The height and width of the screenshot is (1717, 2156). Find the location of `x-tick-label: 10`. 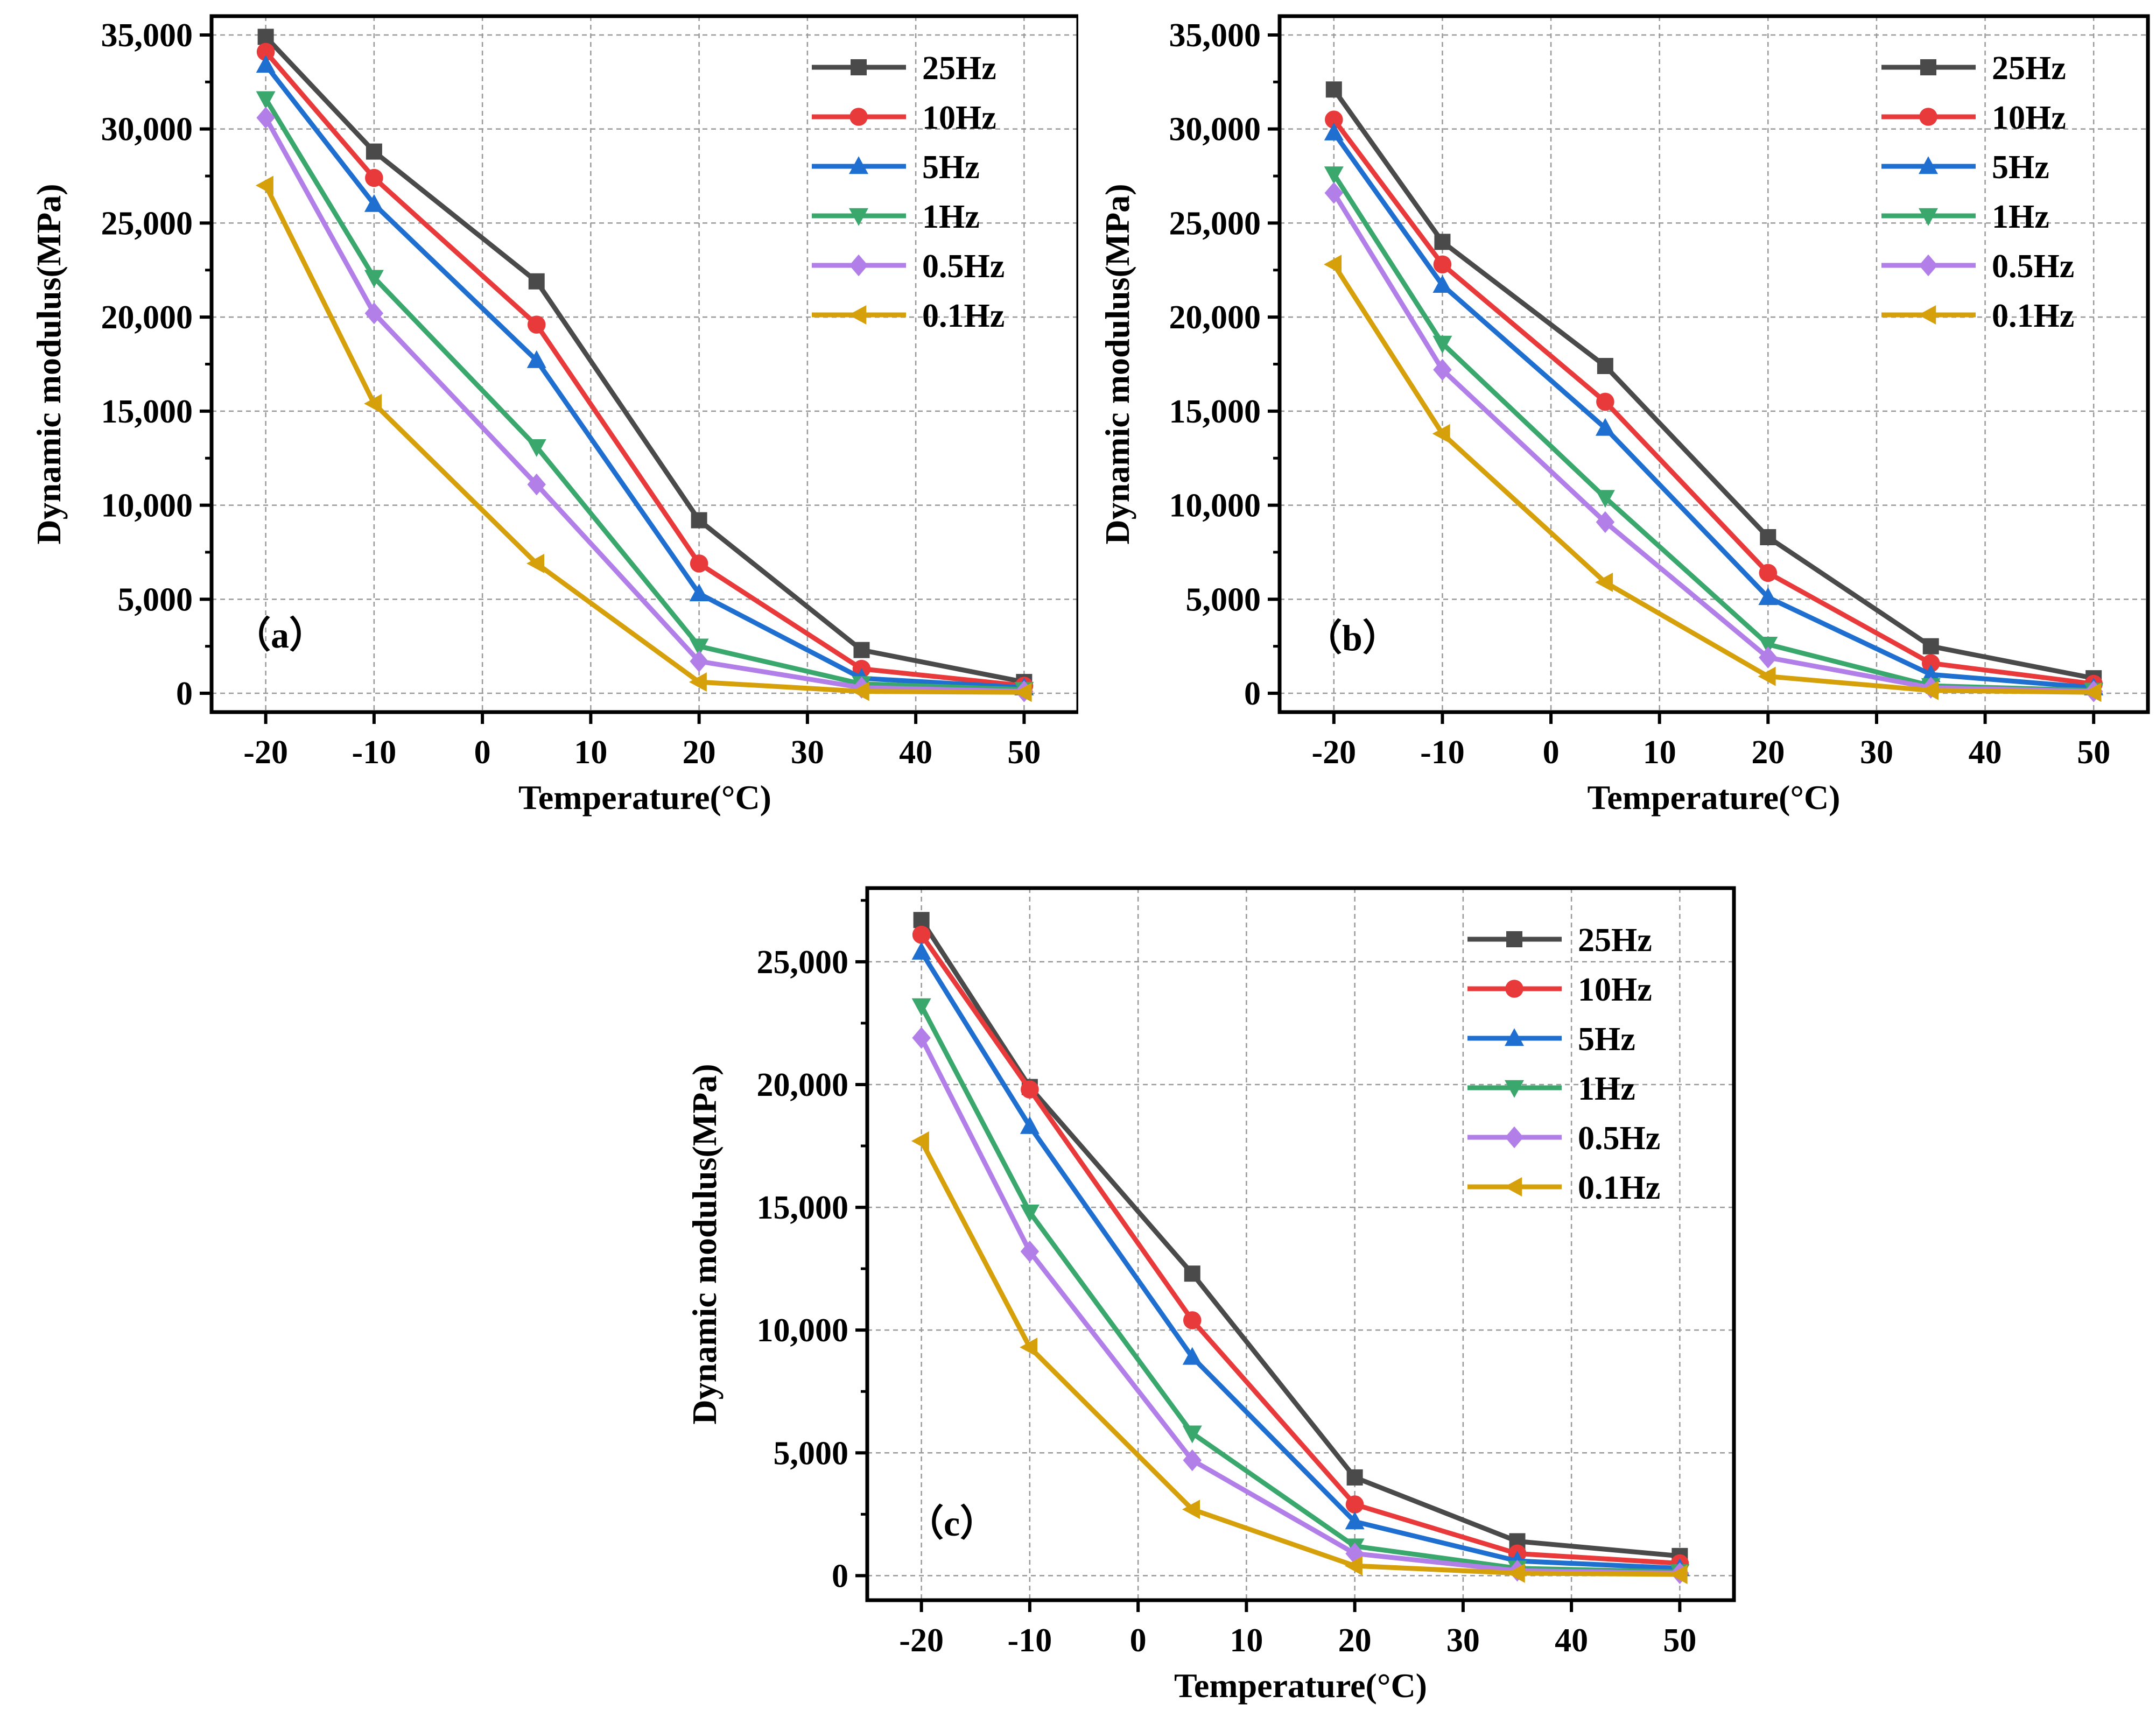

x-tick-label: 10 is located at coordinates (591, 752).